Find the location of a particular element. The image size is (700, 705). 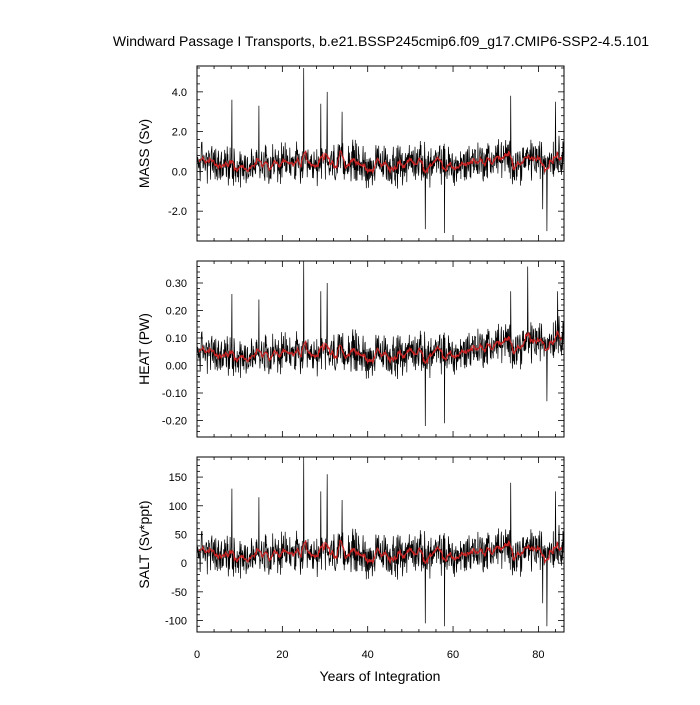

x-axis-title: Years of Integration is located at coordinates (380, 676).